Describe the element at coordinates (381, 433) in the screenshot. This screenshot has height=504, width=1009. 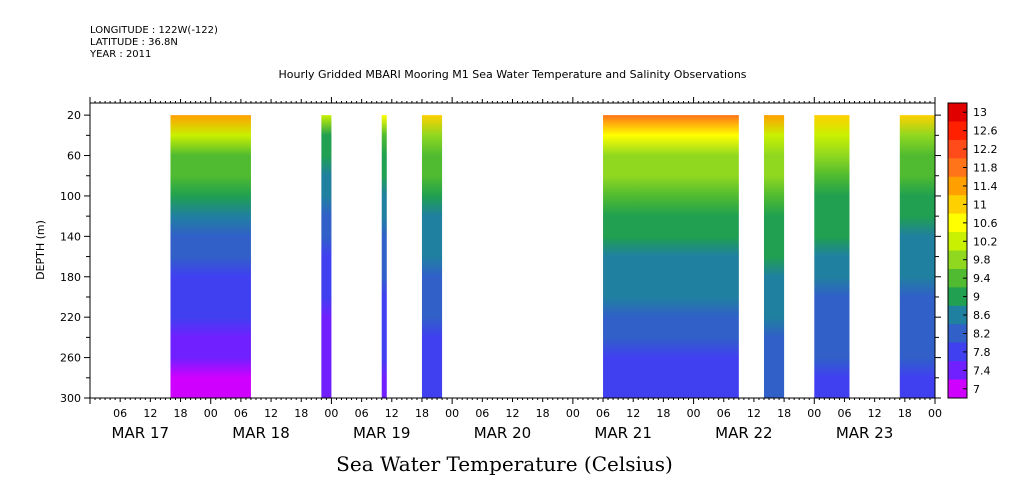
I see `x-day-label: MAR 19` at that location.